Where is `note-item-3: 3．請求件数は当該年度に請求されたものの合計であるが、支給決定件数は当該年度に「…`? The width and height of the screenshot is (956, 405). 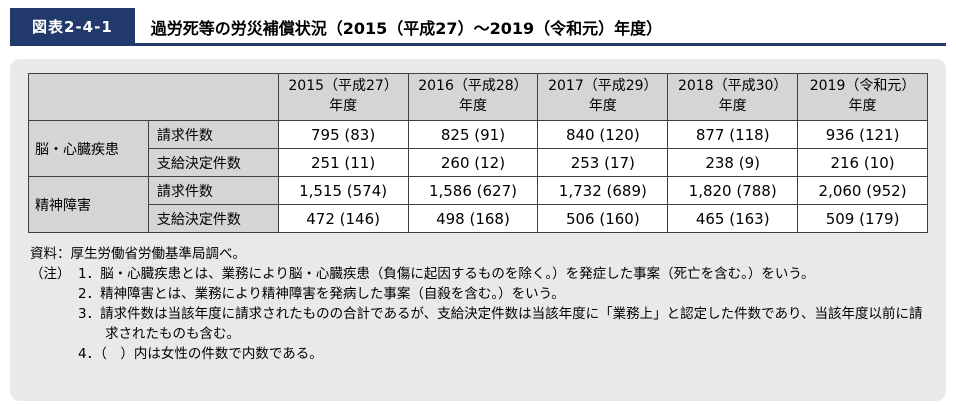
note-item-3: 3．請求件数は当該年度に請求されたものの合計であるが、支給決定件数は当該年度に「… is located at coordinates (500, 323).